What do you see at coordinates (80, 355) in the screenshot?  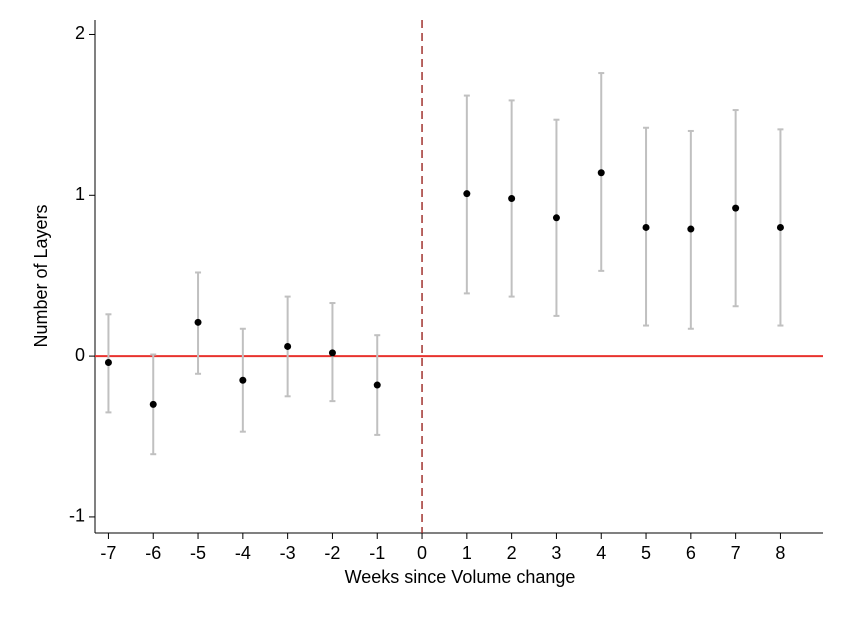 I see `y-tick-label: 0` at bounding box center [80, 355].